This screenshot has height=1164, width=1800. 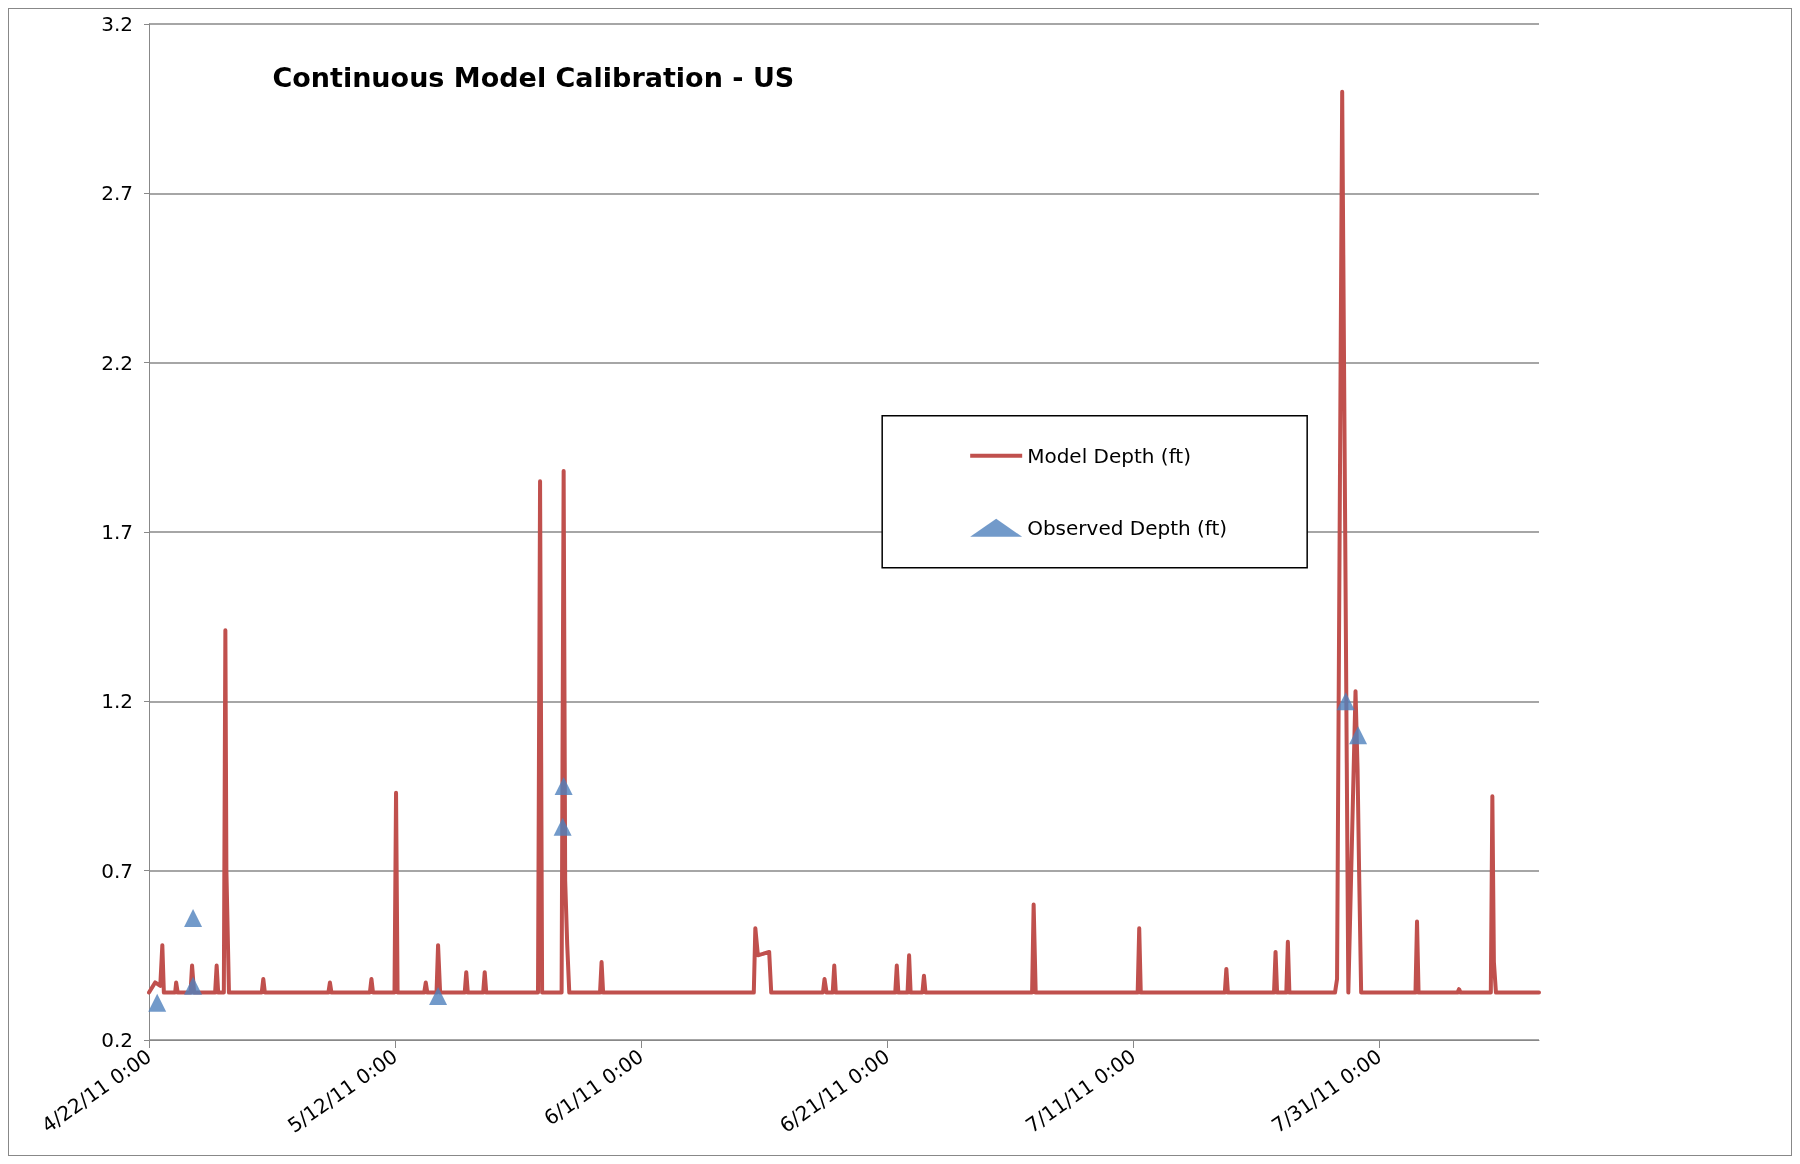 What do you see at coordinates (117, 1040) in the screenshot?
I see `y-tick-label: 0.2` at bounding box center [117, 1040].